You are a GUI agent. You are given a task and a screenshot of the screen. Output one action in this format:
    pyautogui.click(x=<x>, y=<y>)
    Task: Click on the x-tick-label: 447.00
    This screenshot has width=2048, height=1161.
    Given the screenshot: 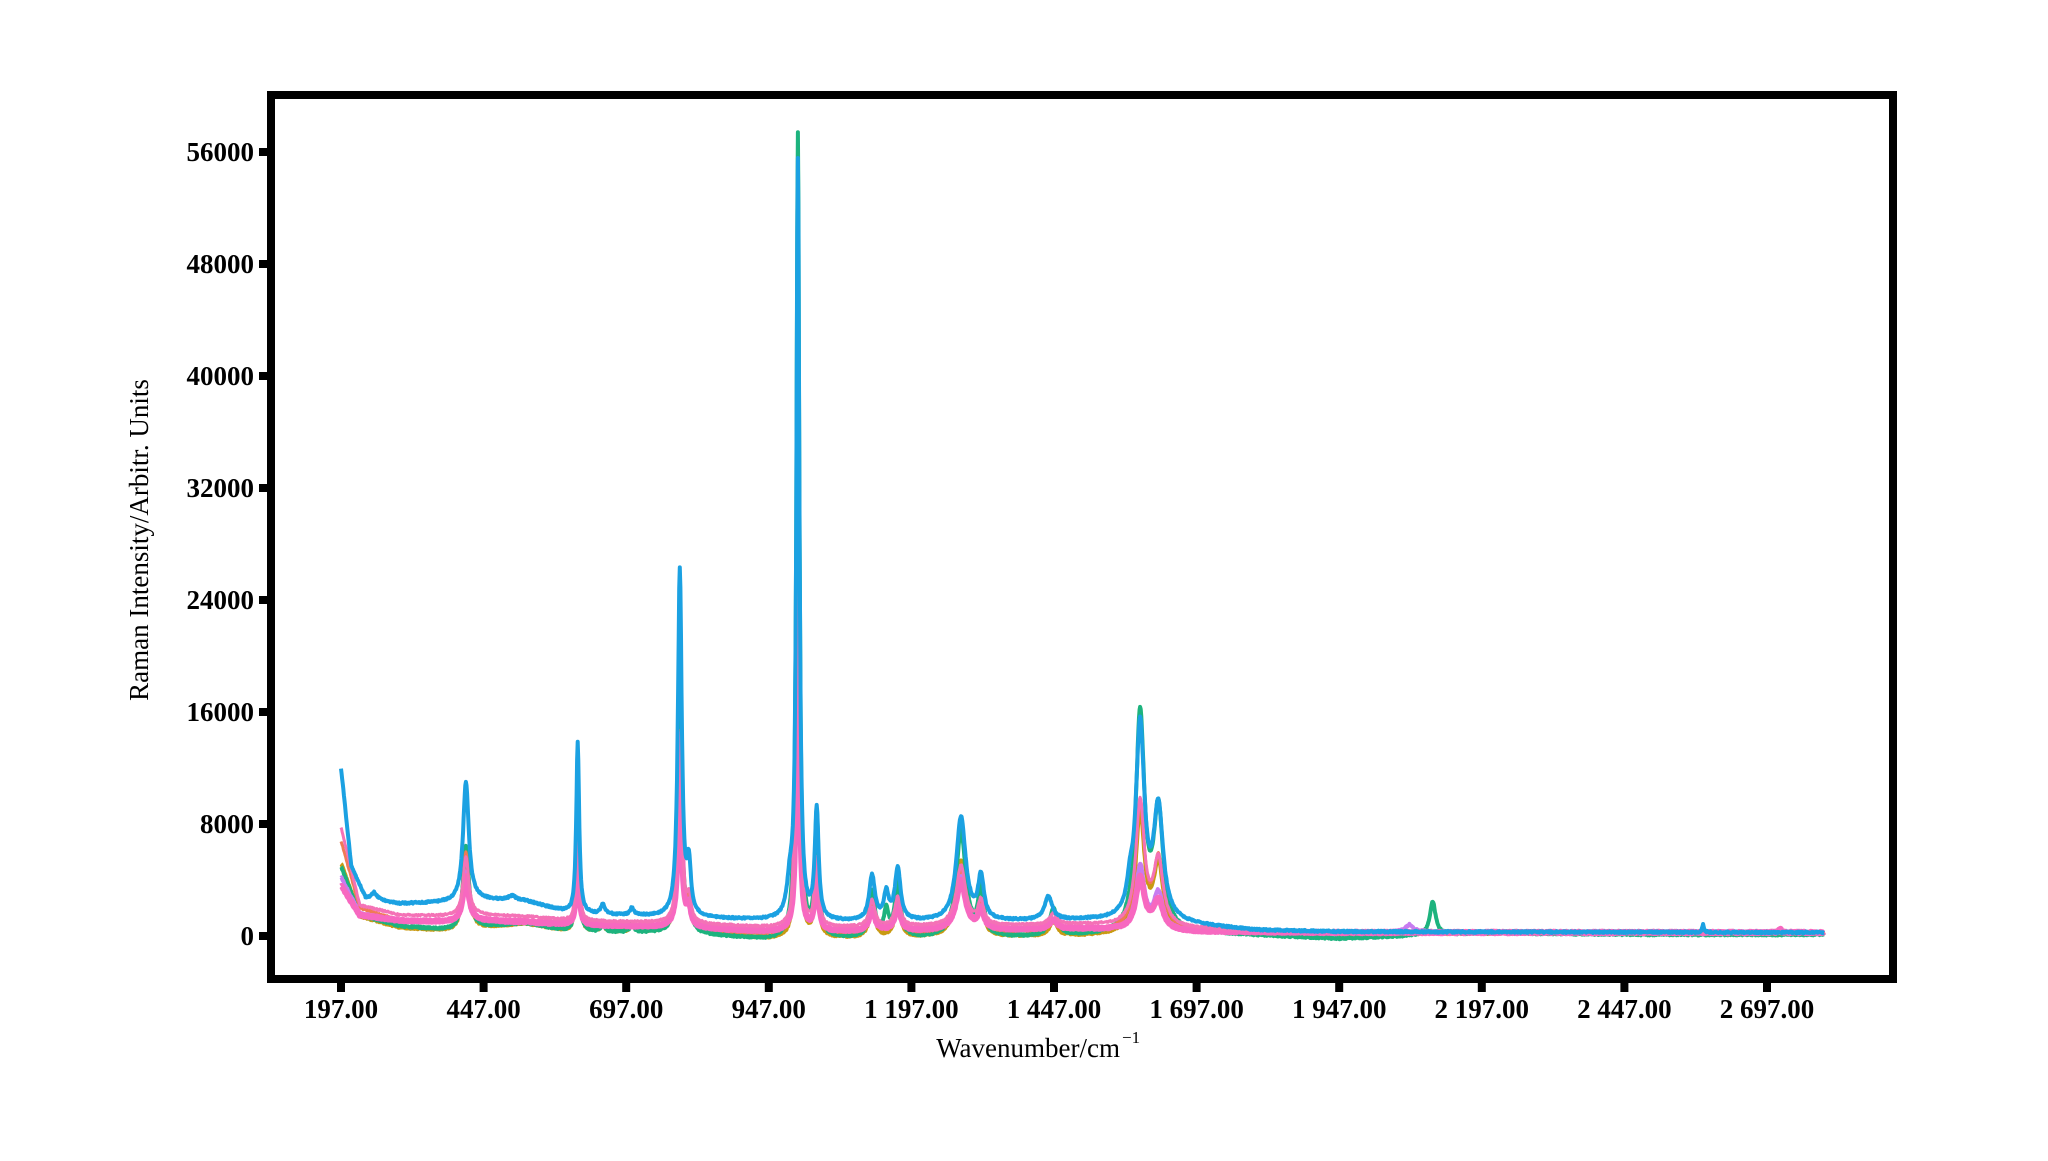 What is the action you would take?
    pyautogui.click(x=483, y=1009)
    